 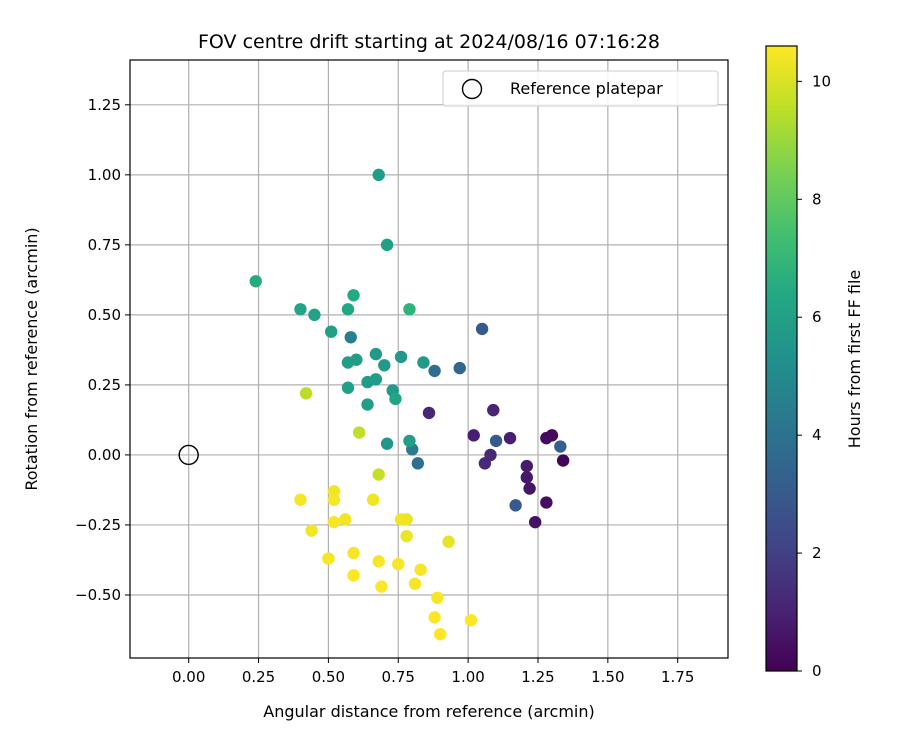 What do you see at coordinates (258, 677) in the screenshot?
I see `x-tick-label: 0.25` at bounding box center [258, 677].